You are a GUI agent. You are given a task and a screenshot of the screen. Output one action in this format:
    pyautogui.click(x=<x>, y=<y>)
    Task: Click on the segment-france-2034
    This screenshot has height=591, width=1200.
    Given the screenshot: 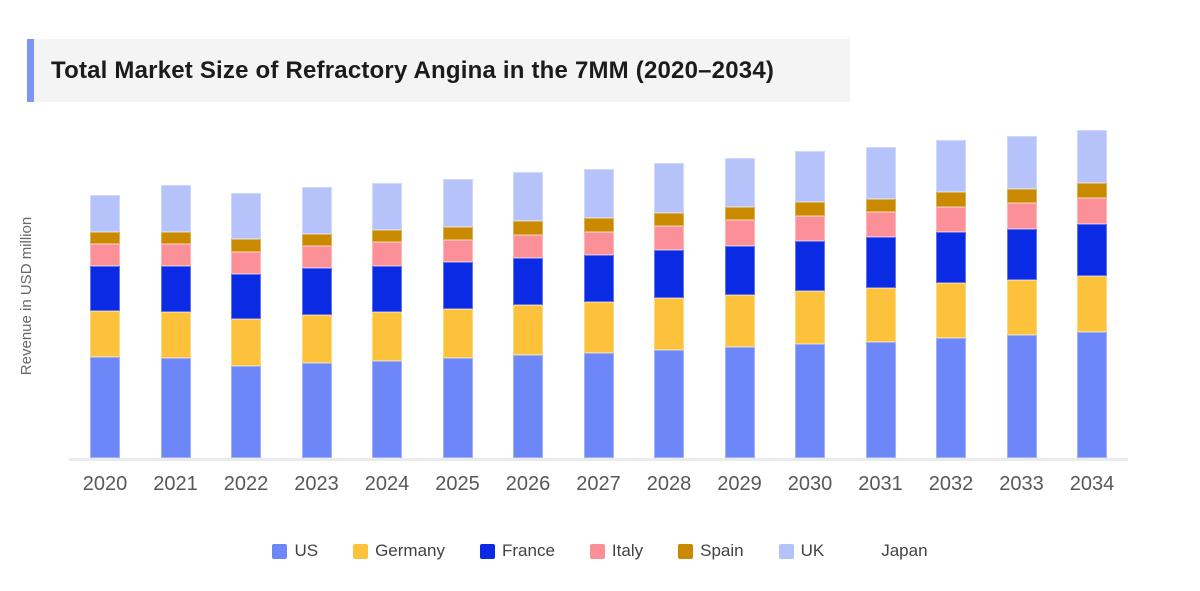 What is the action you would take?
    pyautogui.click(x=1092, y=250)
    